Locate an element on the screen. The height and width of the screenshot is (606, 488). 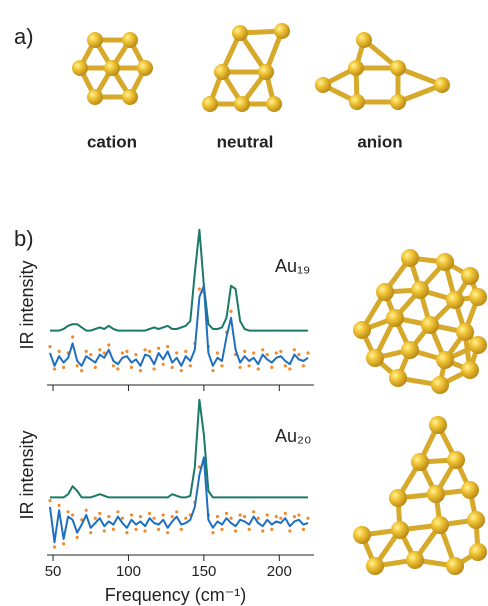
structure-label: cation is located at coordinates (112, 141).